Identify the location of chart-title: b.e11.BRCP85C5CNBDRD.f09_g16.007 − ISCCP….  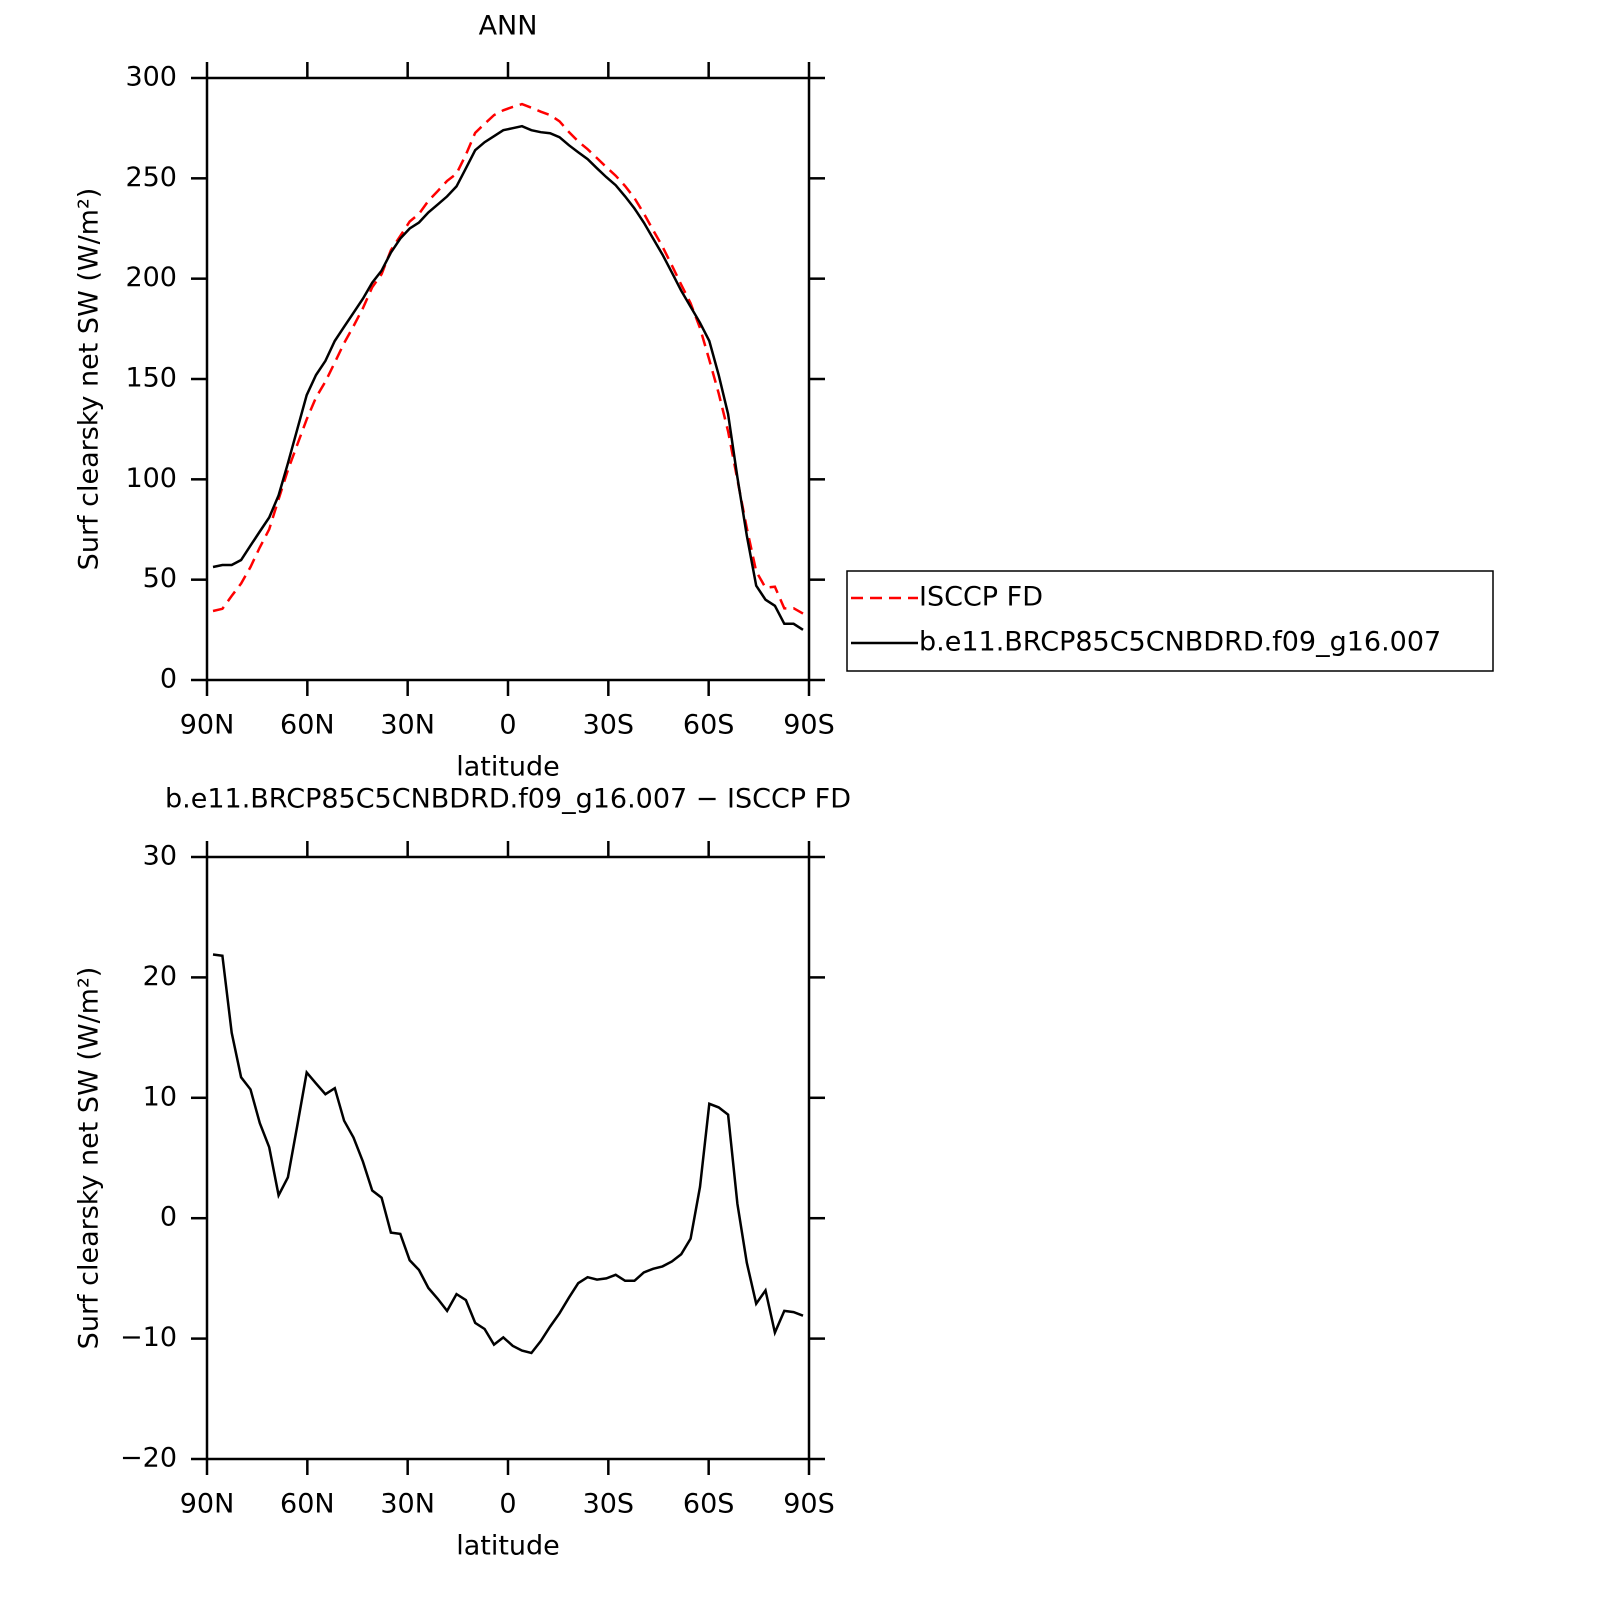
(508, 799).